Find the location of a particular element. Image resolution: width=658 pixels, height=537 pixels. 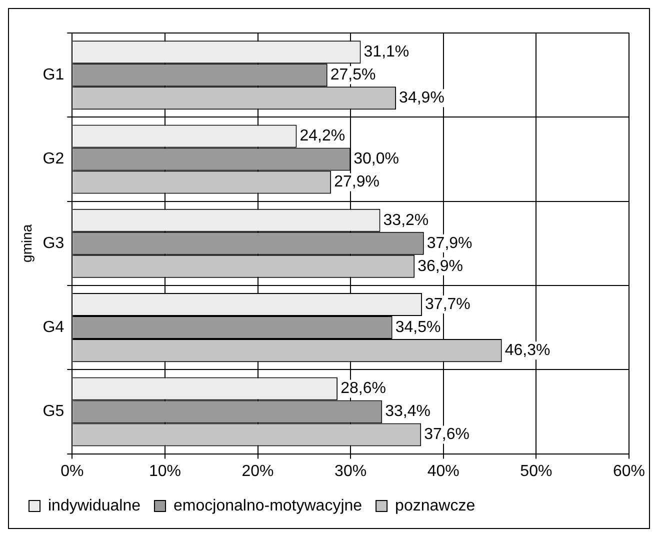

data-label: 34,5% is located at coordinates (418, 327).